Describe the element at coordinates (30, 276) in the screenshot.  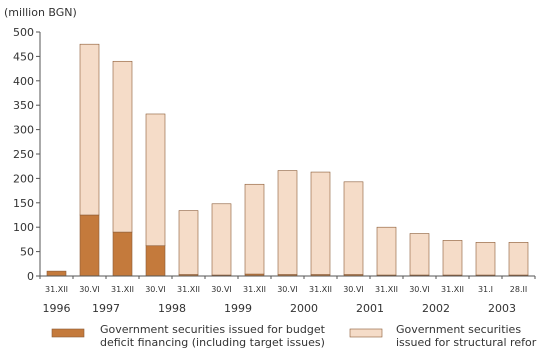
I see `y-tick-label: 0` at that location.